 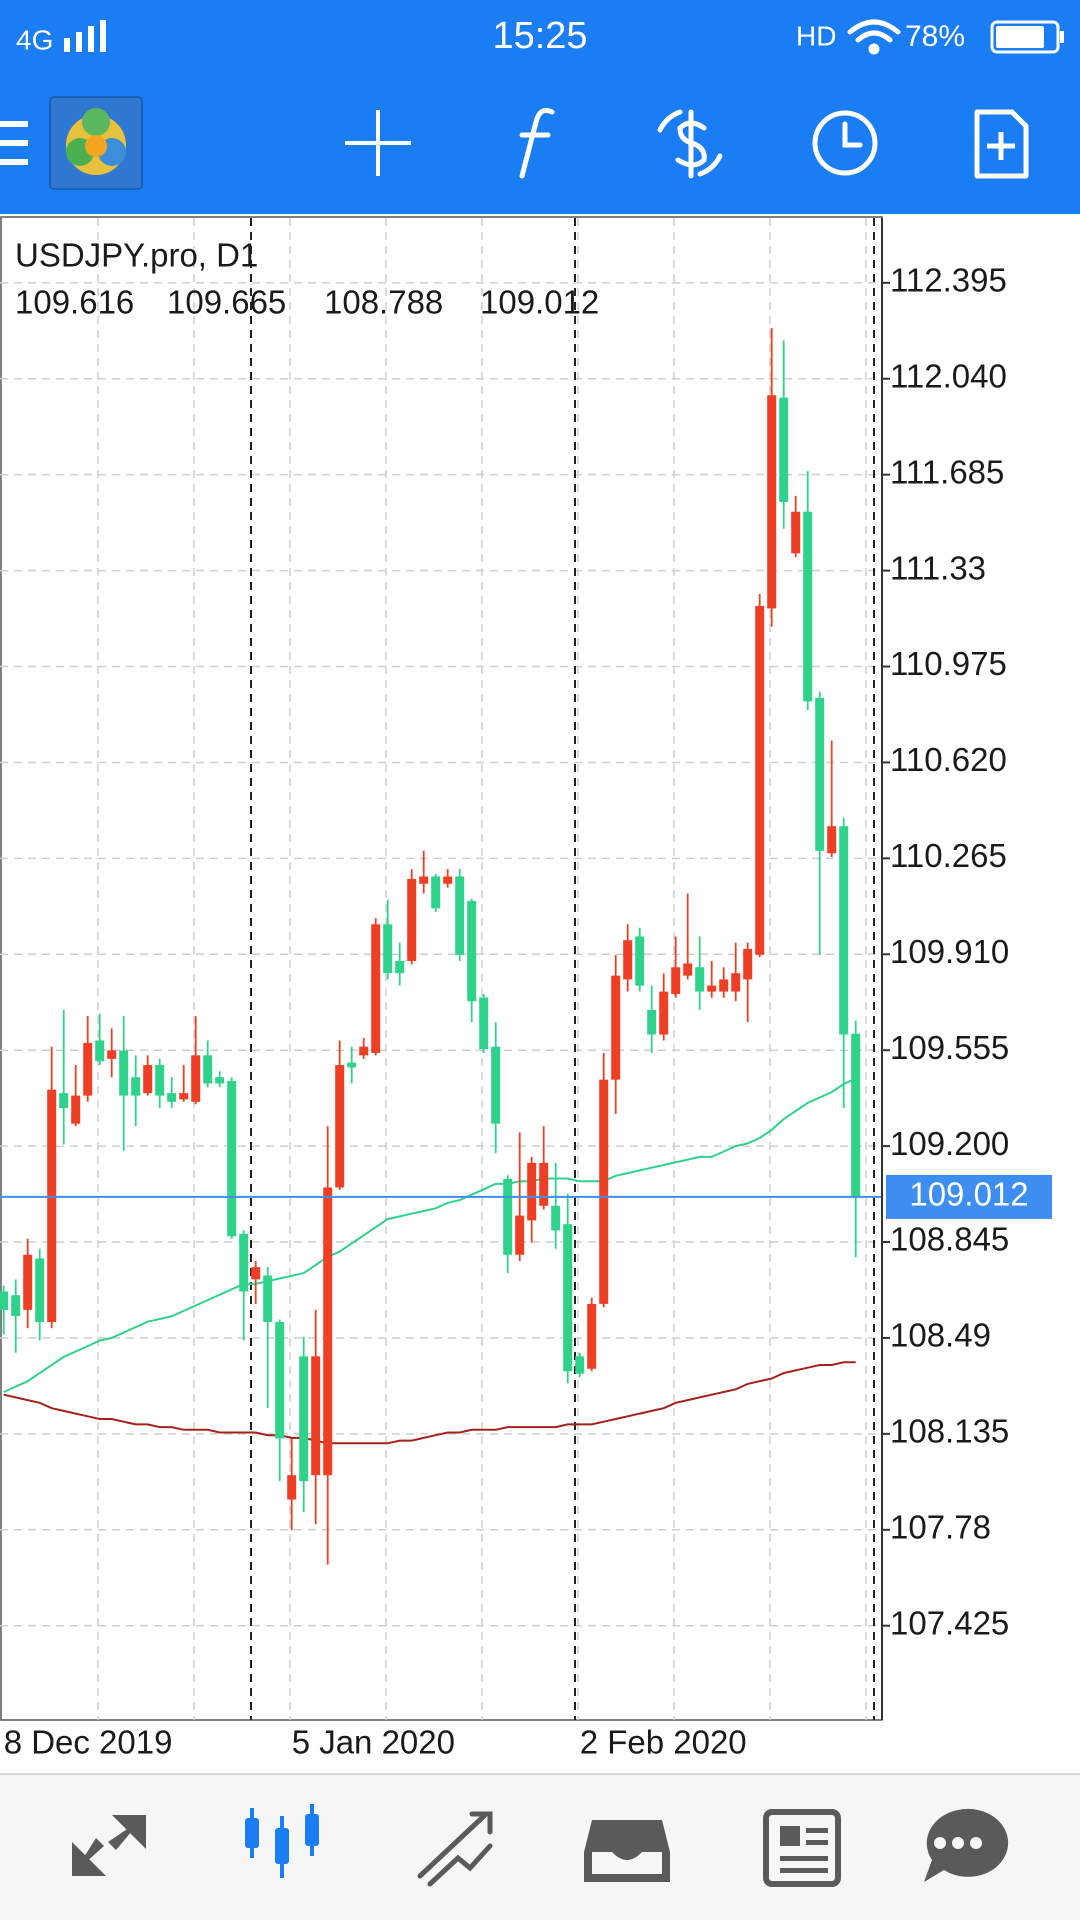 I want to click on app-bar, so click(x=540, y=107).